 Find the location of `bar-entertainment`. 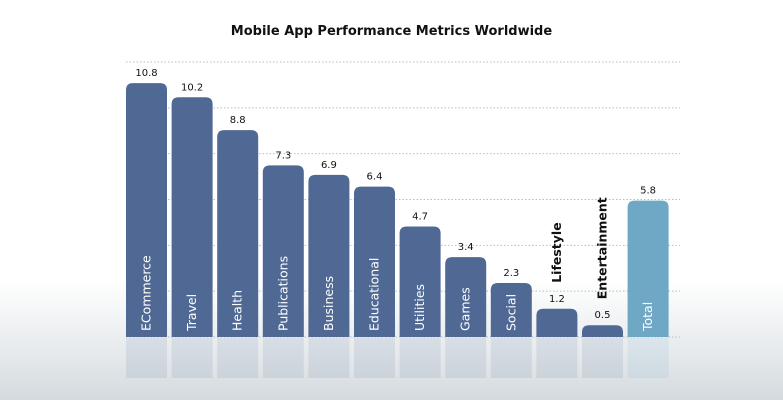

bar-entertainment is located at coordinates (602, 331).